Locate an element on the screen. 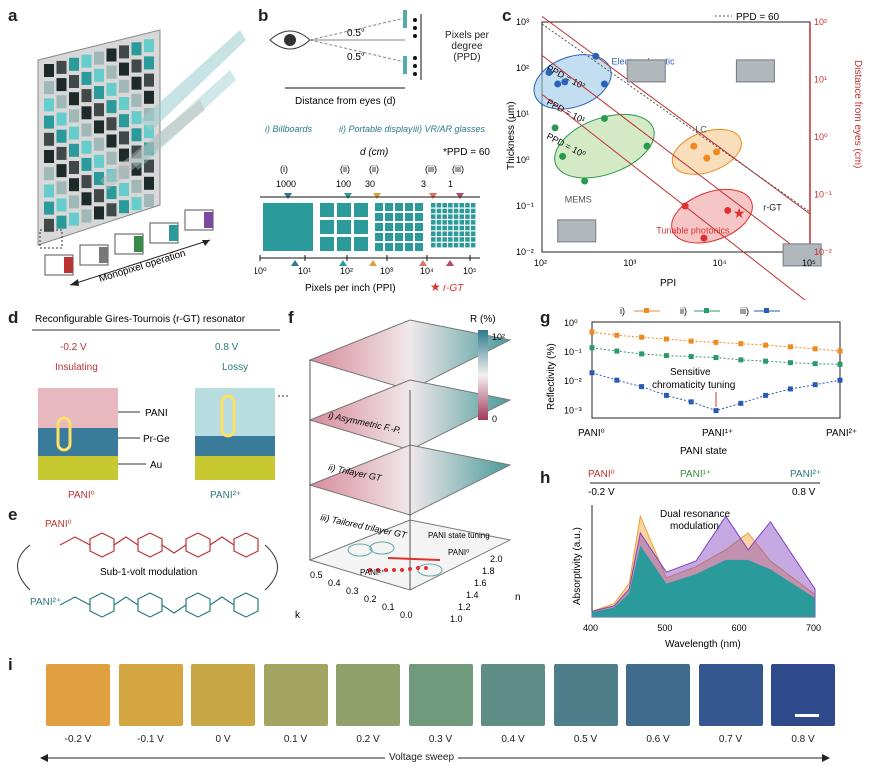 The height and width of the screenshot is (773, 871). ppd-note: *PPD = 60 is located at coordinates (466, 152).